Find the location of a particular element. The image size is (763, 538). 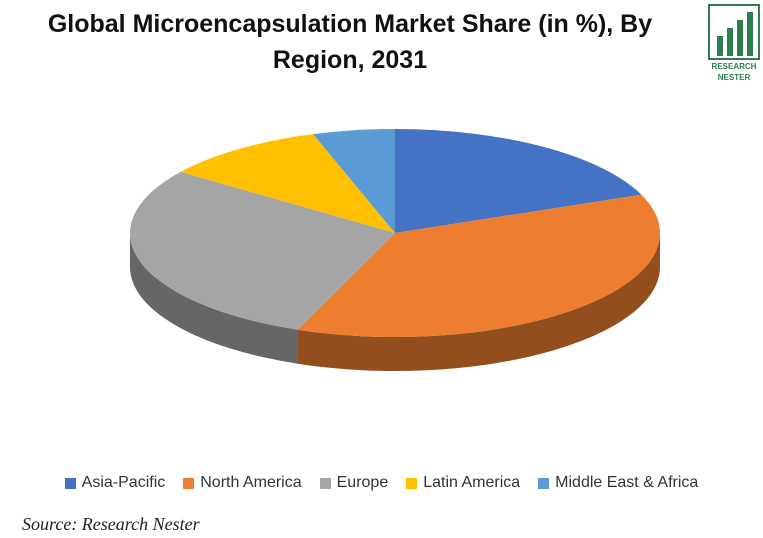

legend-label: Latin America is located at coordinates (472, 482).